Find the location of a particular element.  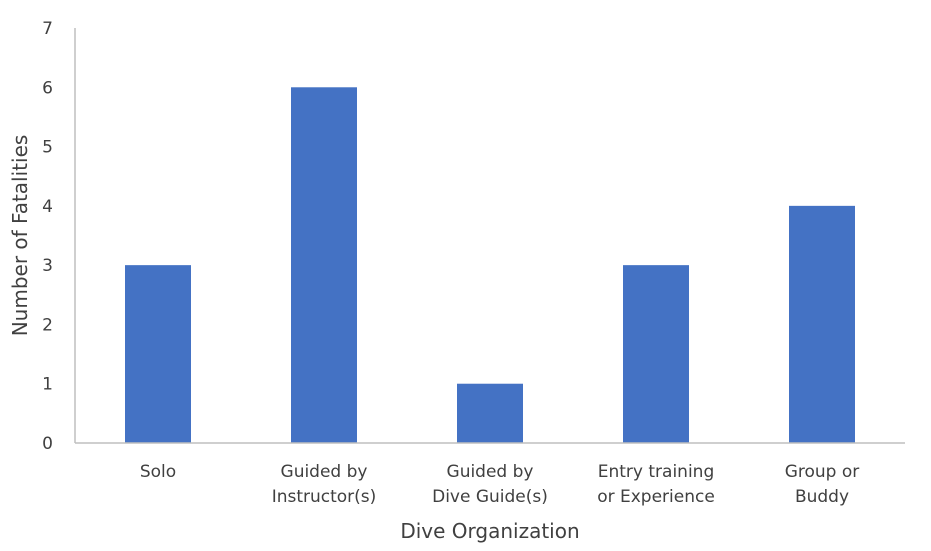

x-category-label: Guided by Instructor(s) is located at coordinates (324, 484).